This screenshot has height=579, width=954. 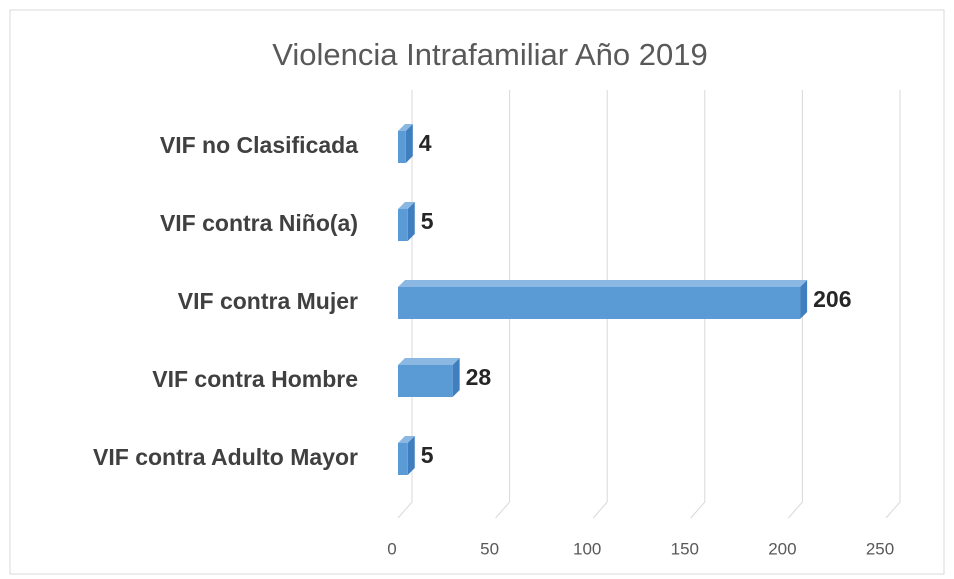 I want to click on x-tick-label: 0, so click(x=391, y=548).